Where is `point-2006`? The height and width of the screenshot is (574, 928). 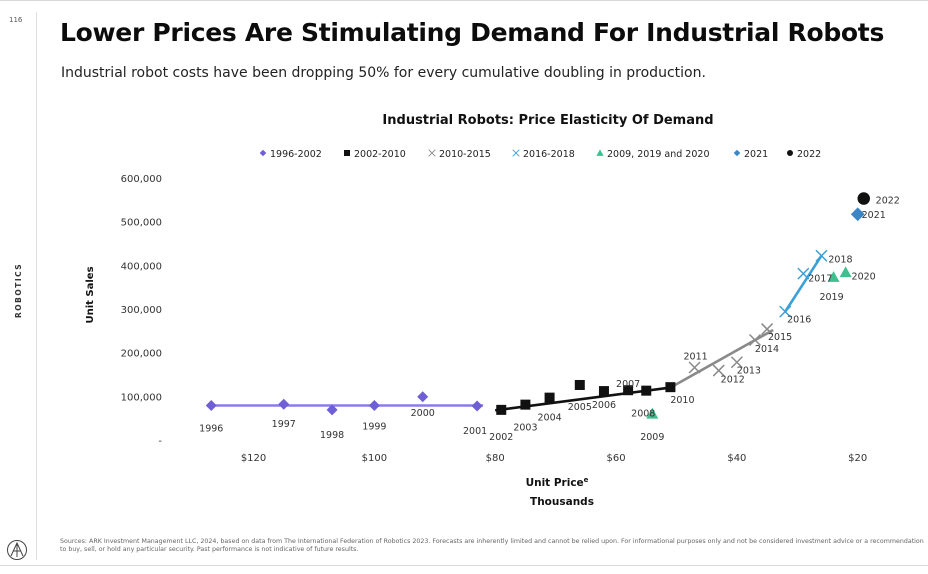 point-2006 is located at coordinates (603, 391).